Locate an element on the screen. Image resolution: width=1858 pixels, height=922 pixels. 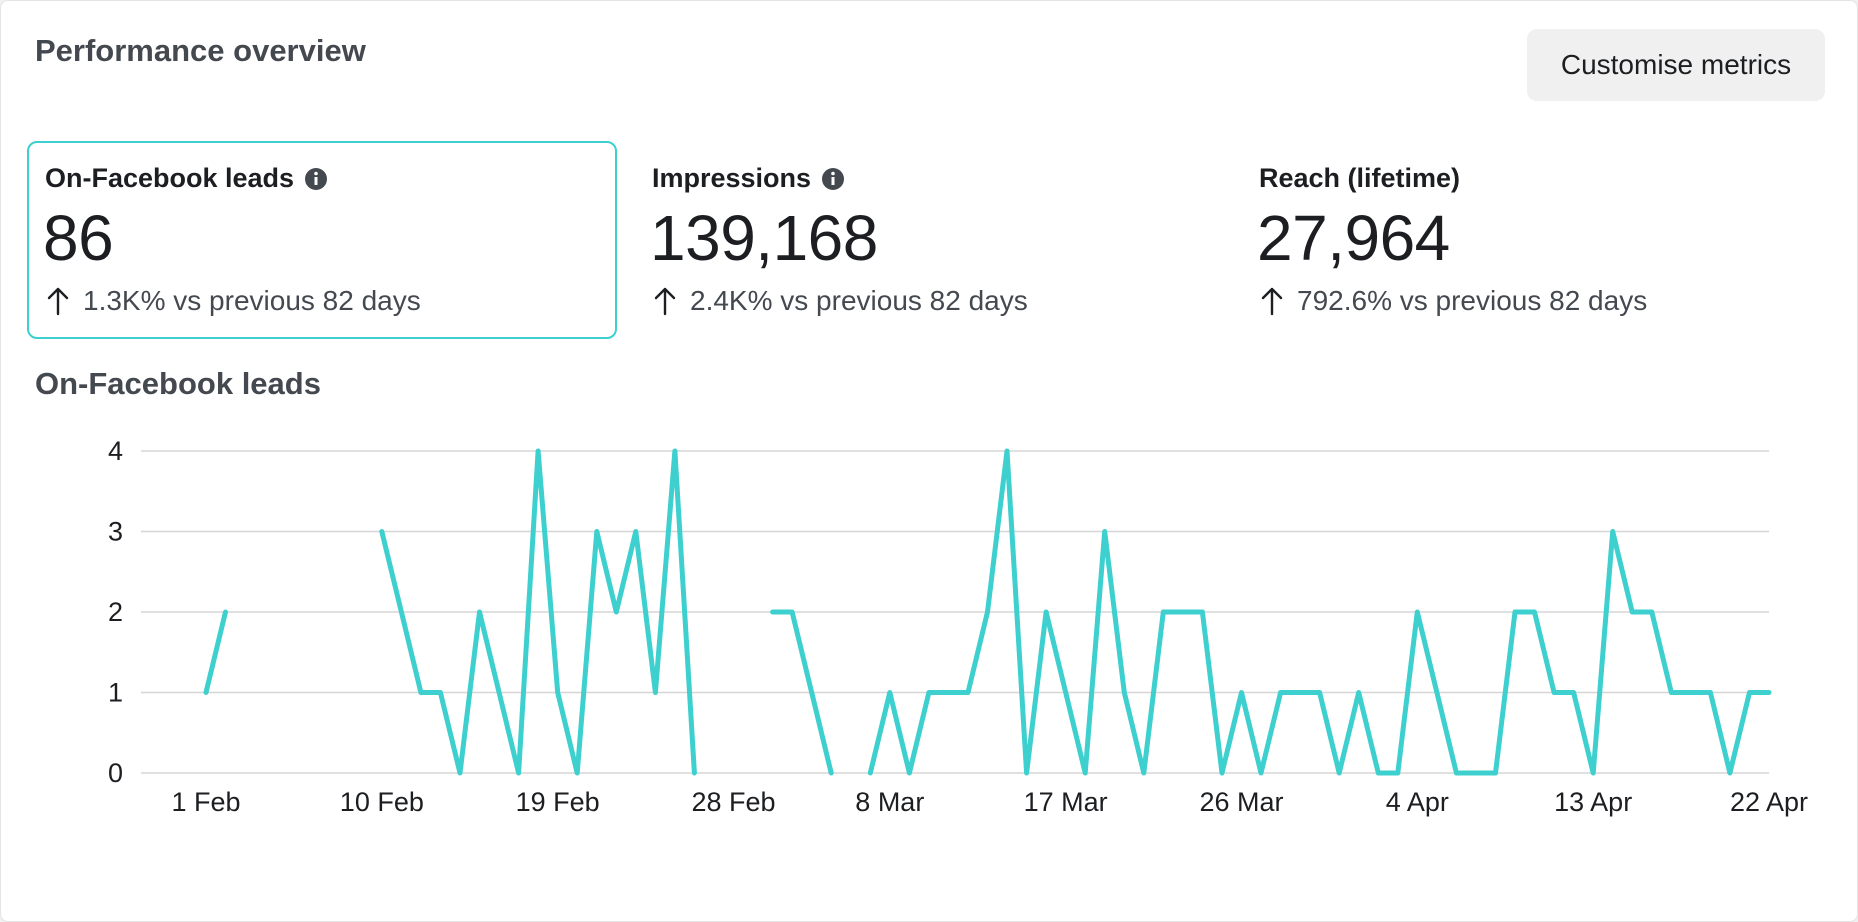
metric-change-label: 792.6% vs previous 82 days is located at coordinates (1472, 300).